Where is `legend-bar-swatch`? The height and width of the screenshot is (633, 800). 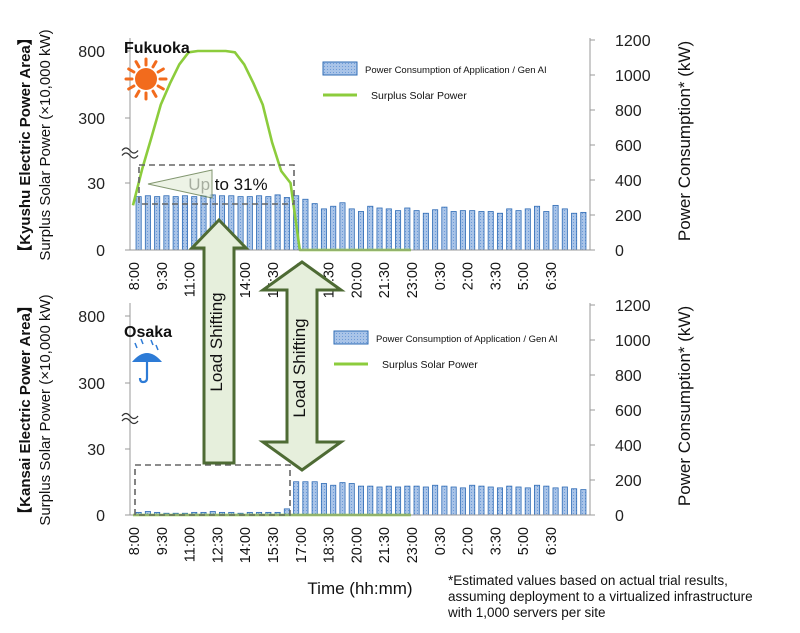
legend-bar-swatch is located at coordinates (340, 68).